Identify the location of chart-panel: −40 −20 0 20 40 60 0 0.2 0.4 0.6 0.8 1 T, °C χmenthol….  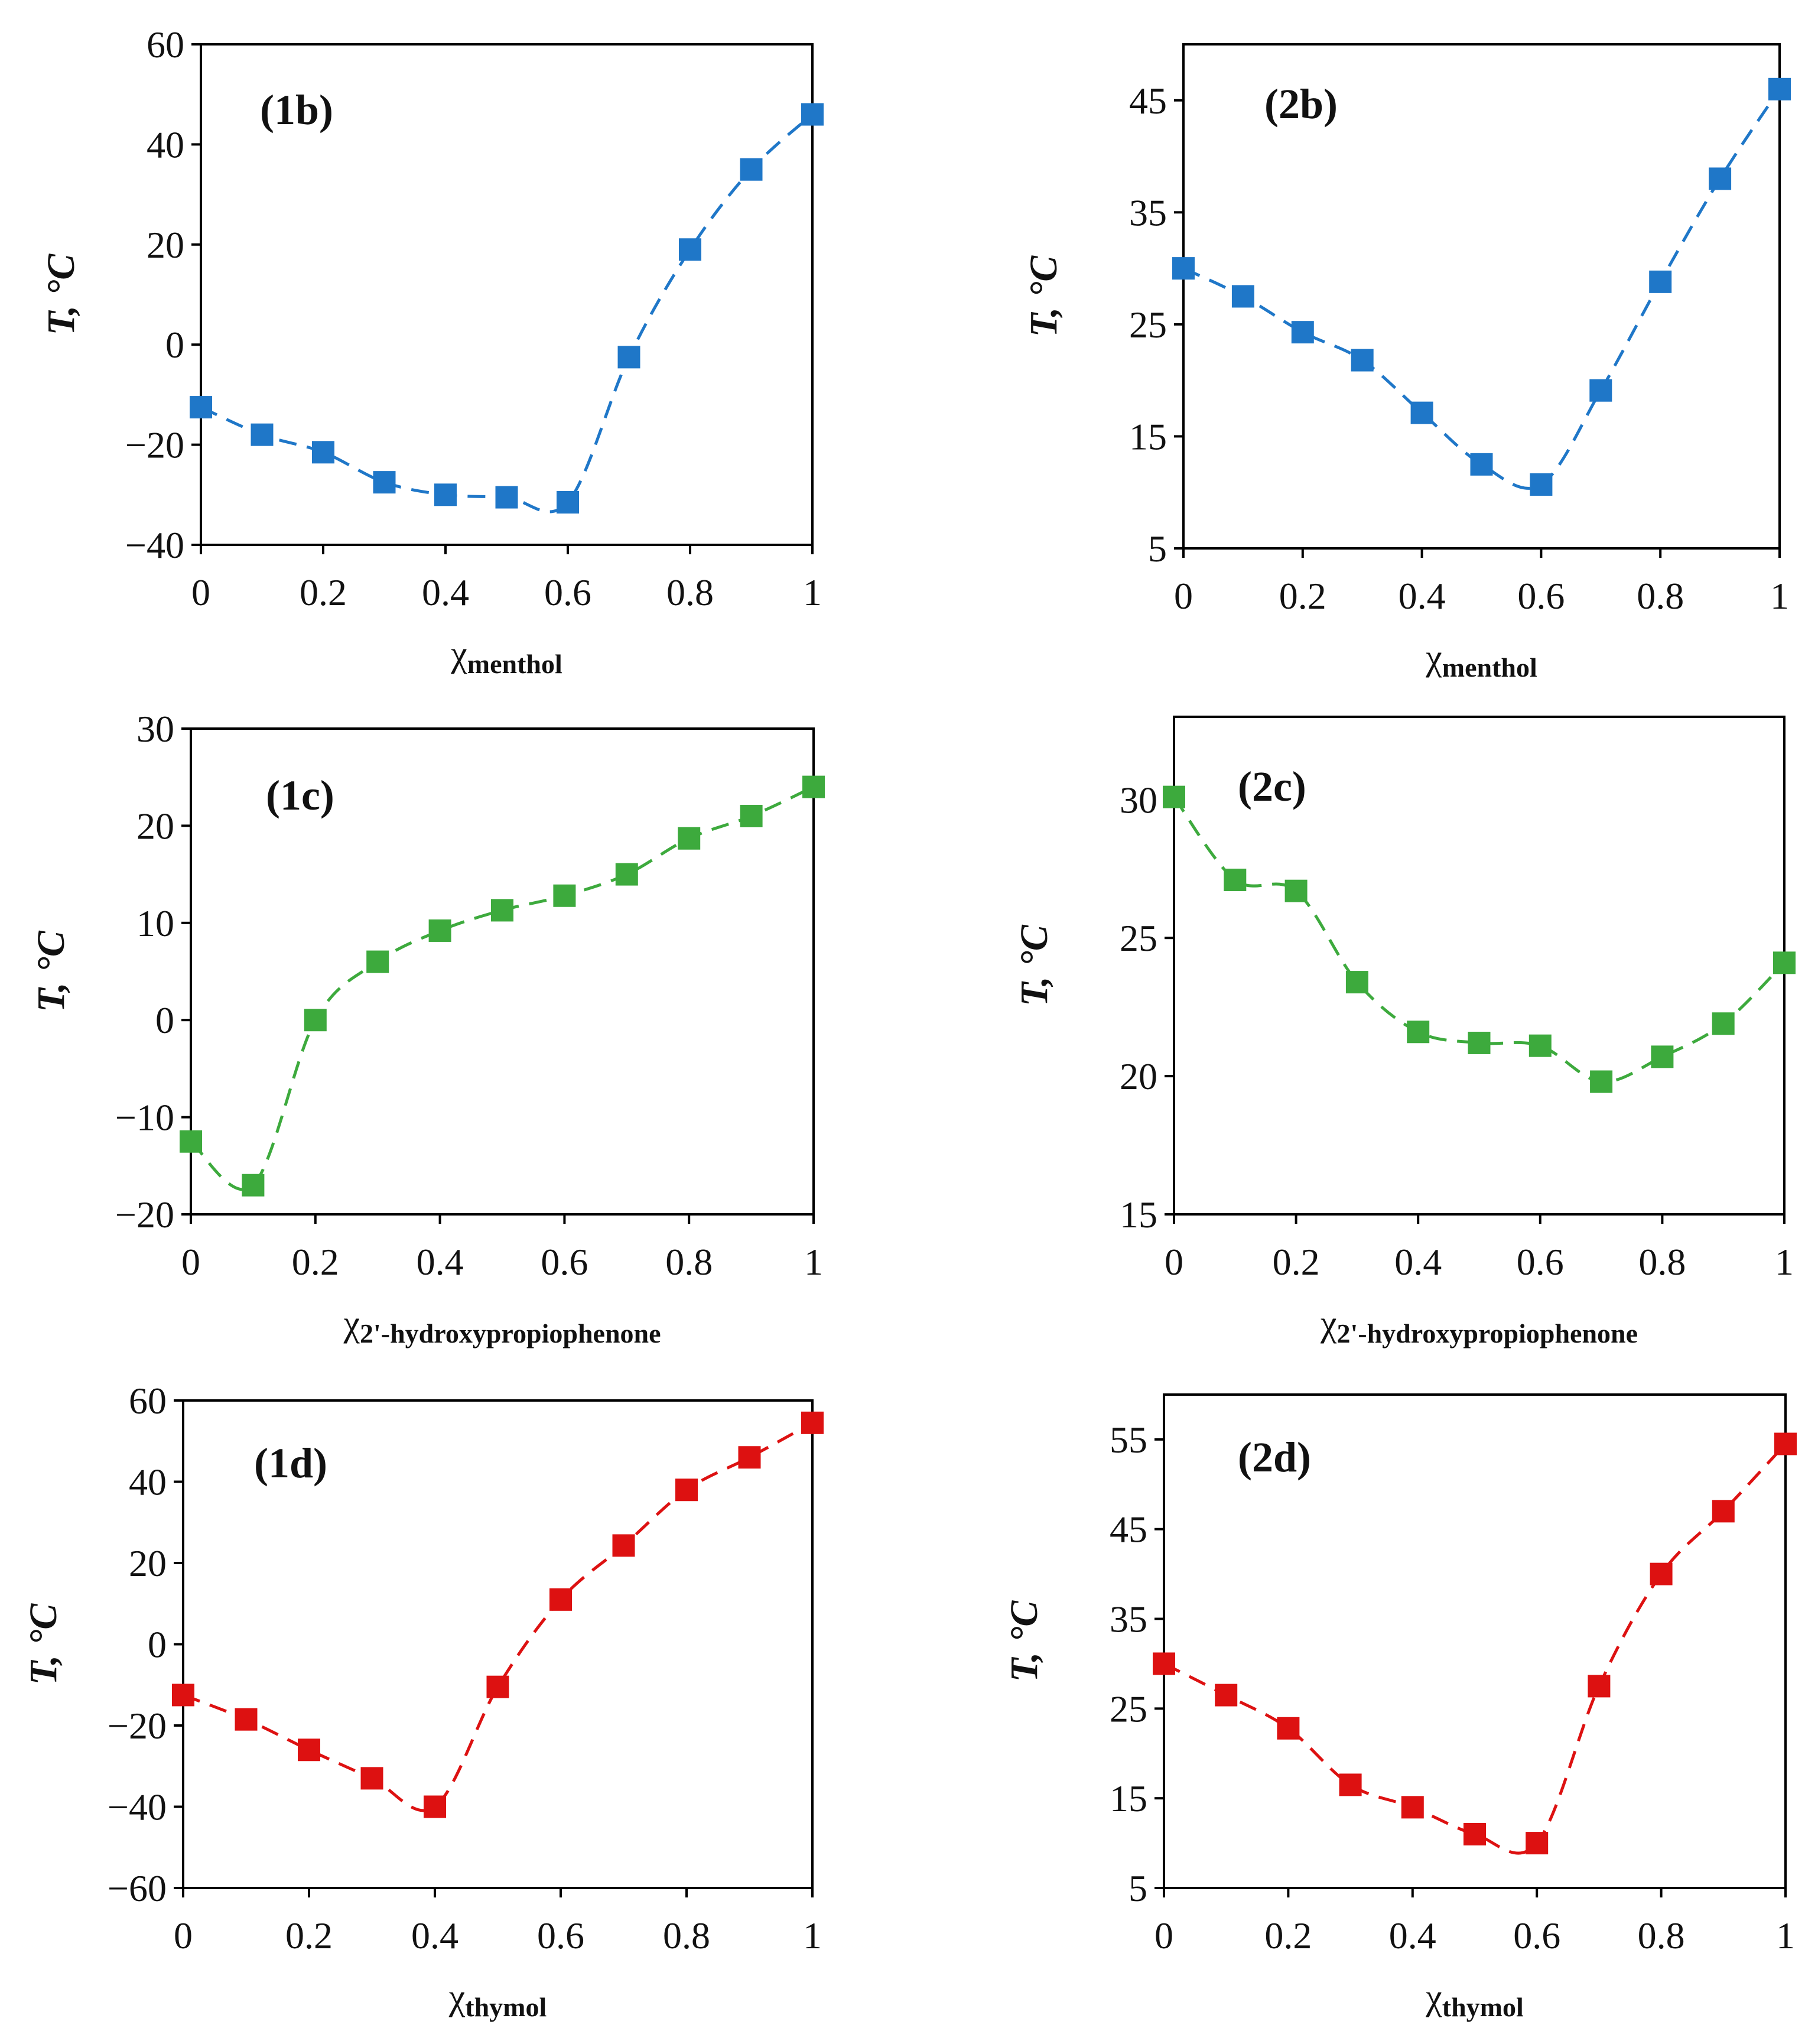
(432, 352).